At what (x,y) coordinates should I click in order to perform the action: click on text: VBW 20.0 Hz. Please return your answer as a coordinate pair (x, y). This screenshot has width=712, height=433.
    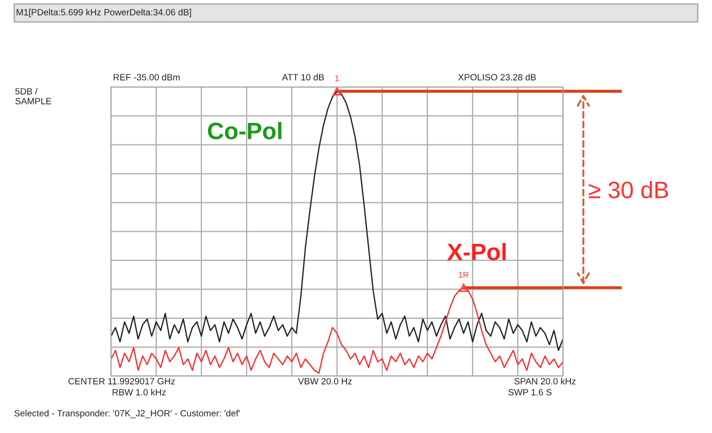
    Looking at the image, I should click on (325, 381).